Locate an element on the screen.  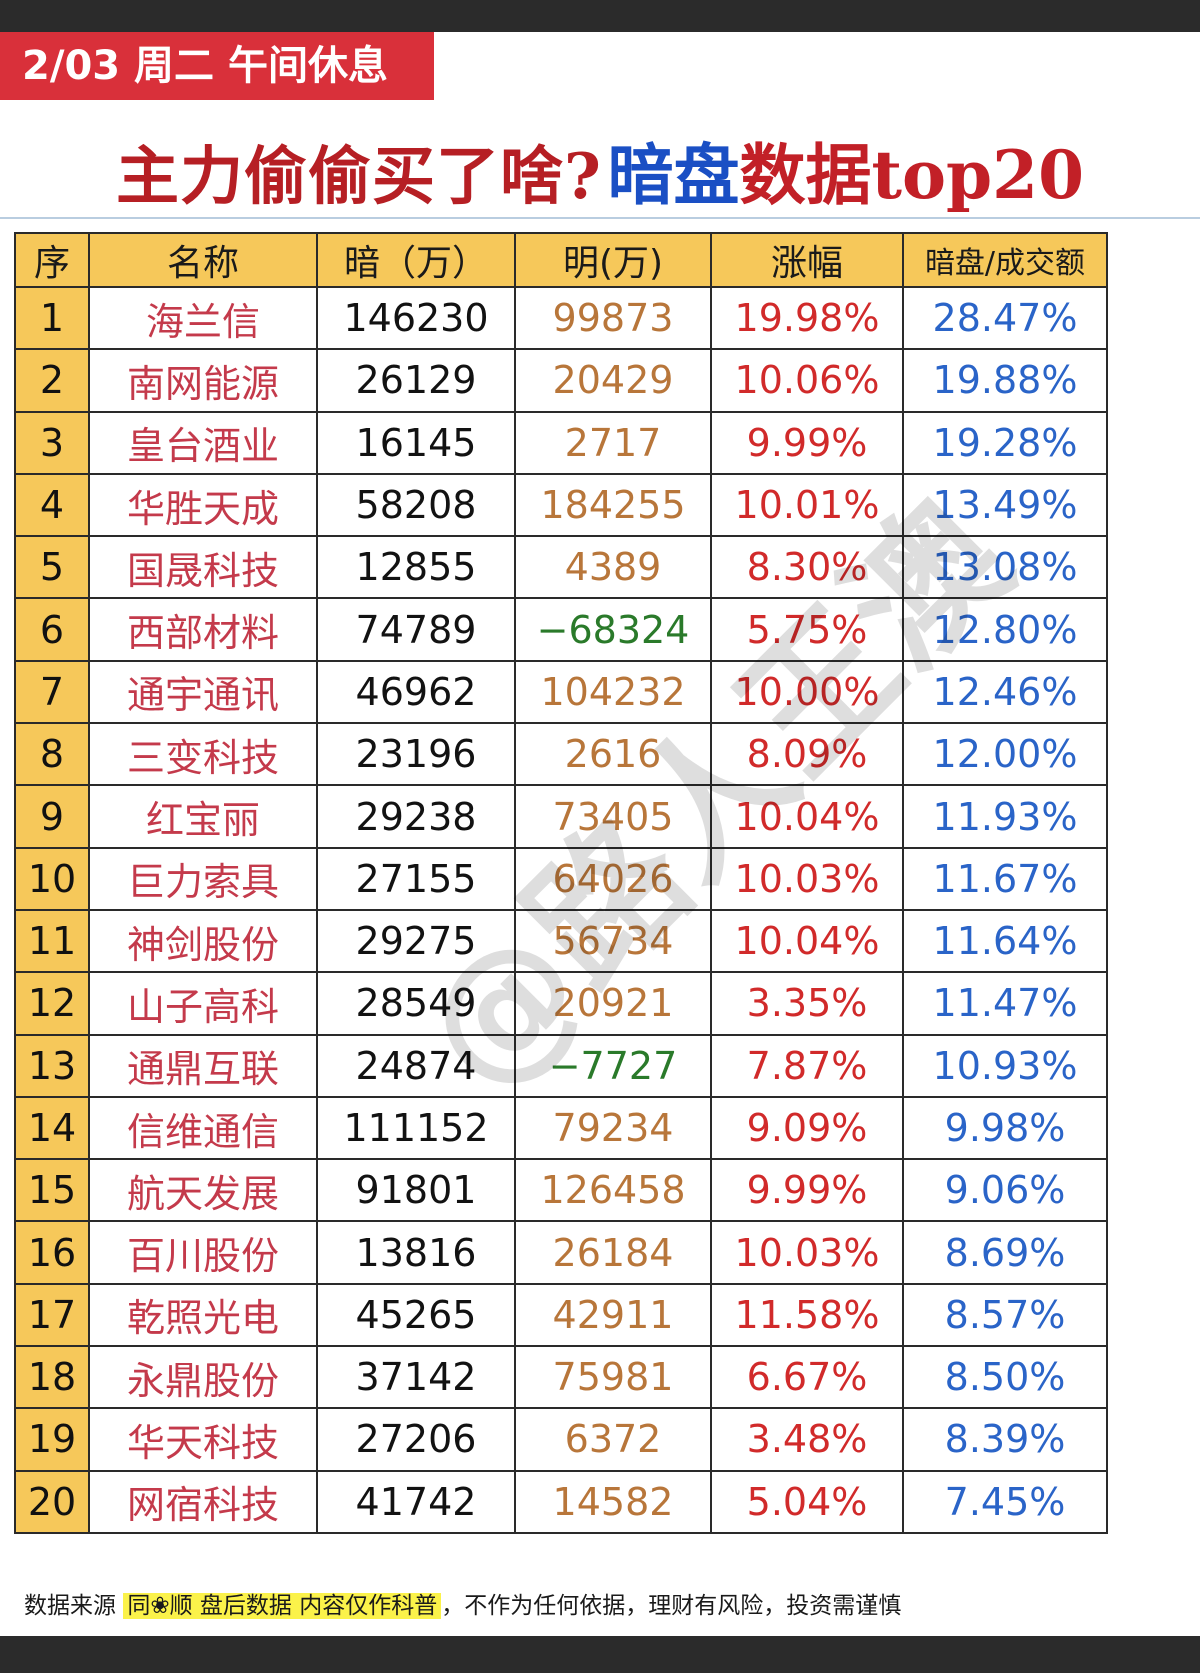
change-pct: 8.30% is located at coordinates (807, 567).